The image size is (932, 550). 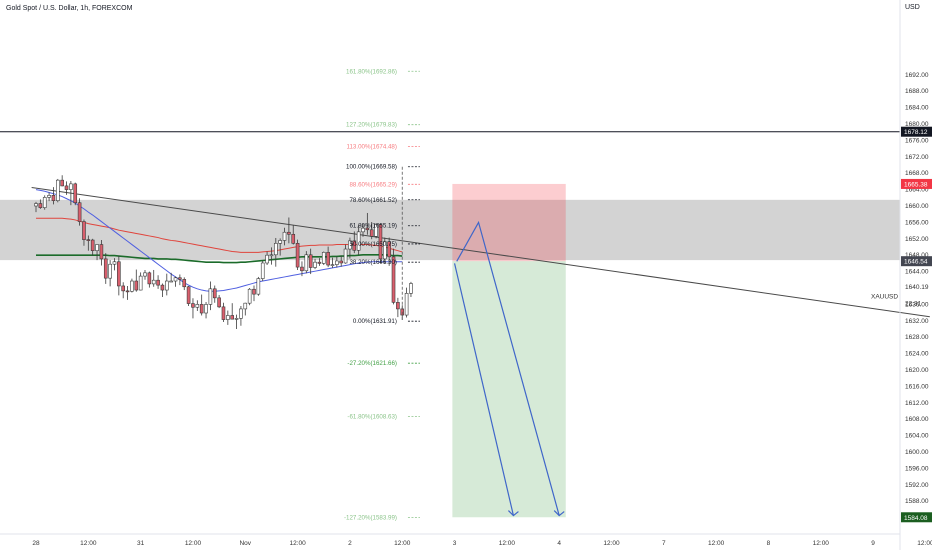 I want to click on currency-label: USD, so click(x=912, y=7).